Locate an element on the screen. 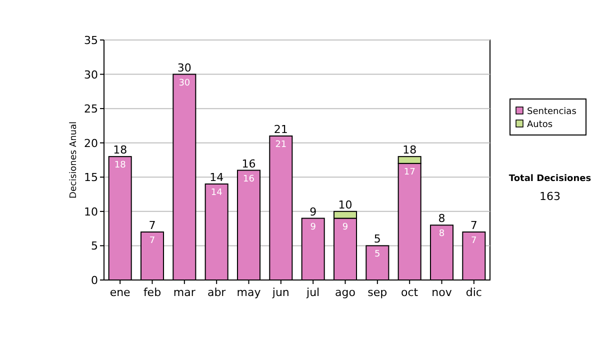 Image resolution: width=600 pixels, height=340 pixels. total-label: 16 is located at coordinates (249, 163).